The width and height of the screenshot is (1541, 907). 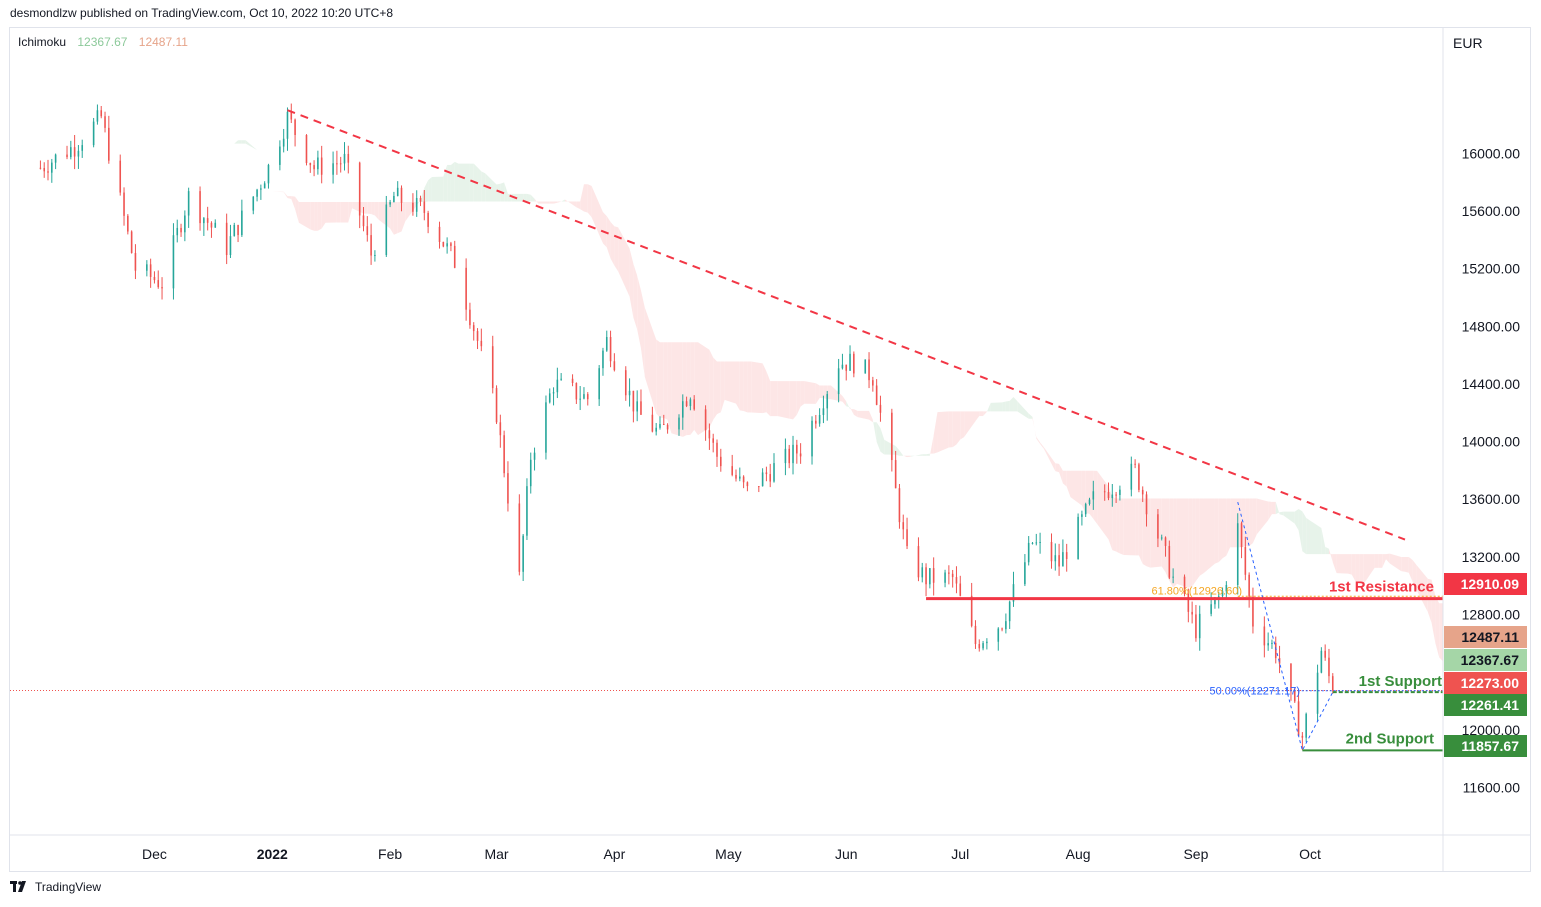 I want to click on x-tick-label: Feb, so click(x=390, y=854).